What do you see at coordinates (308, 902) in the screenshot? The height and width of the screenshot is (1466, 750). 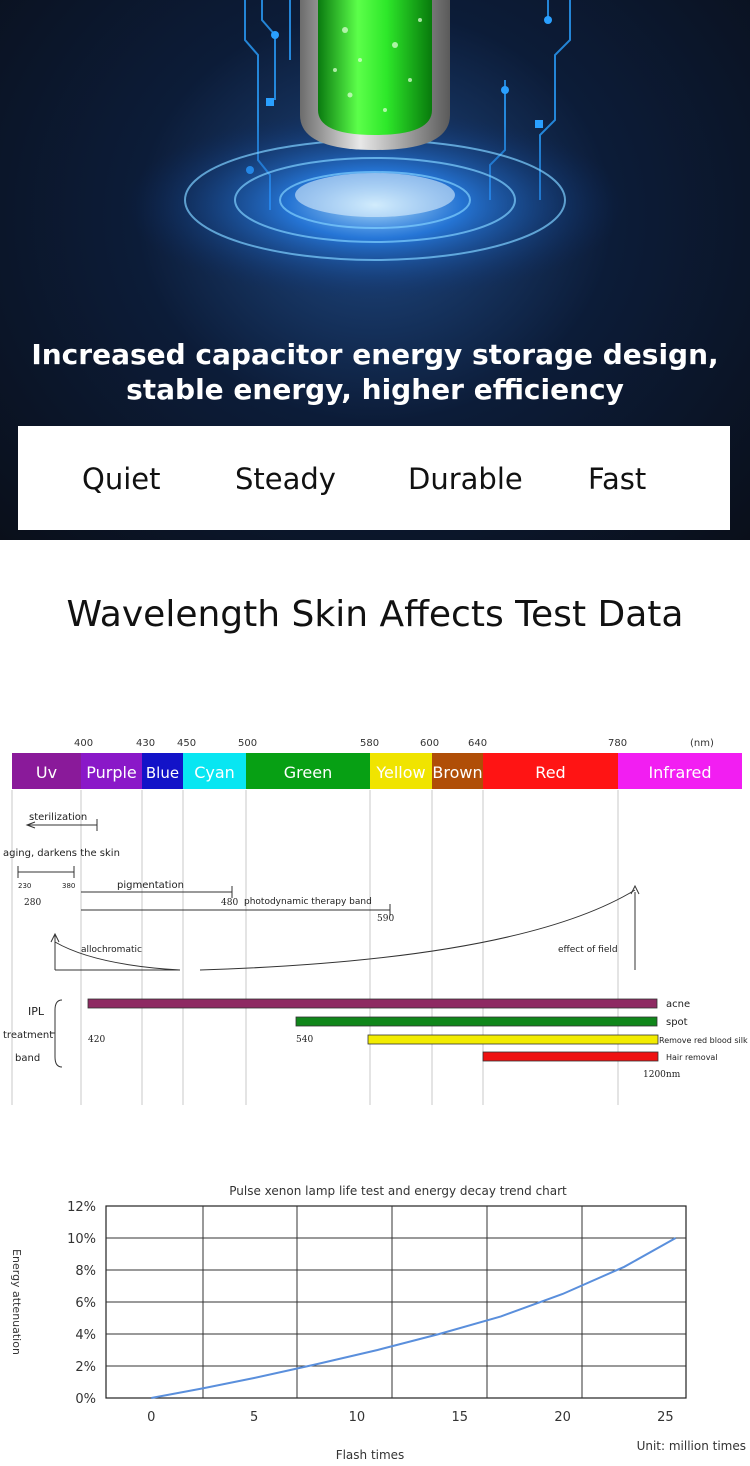 I see `effect-photodynamic-therapy: photodynamic therapy band` at bounding box center [308, 902].